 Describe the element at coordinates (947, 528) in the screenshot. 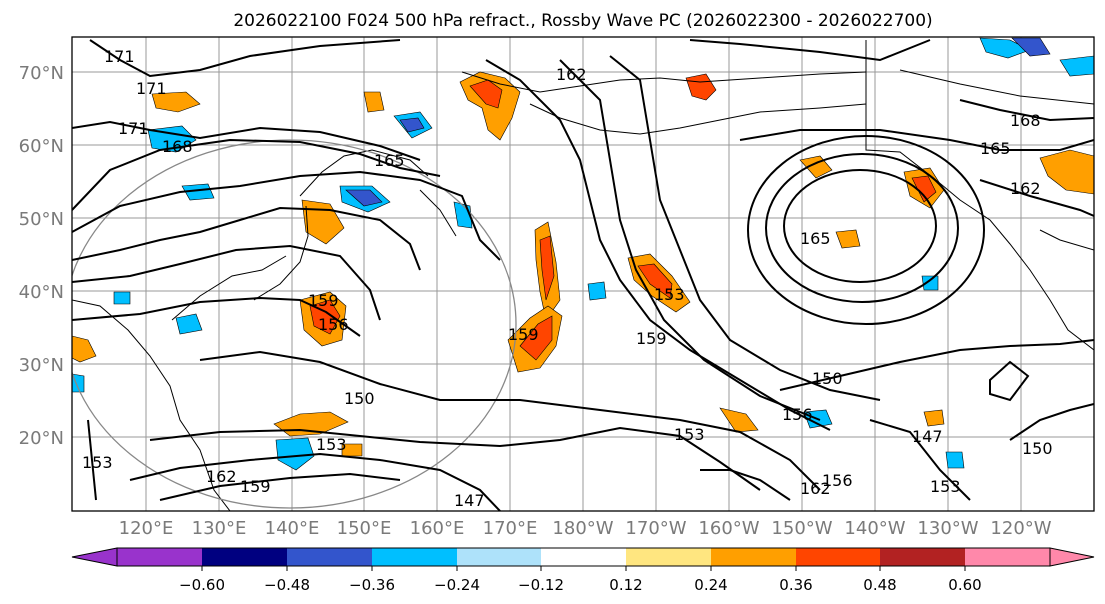

I see `lon-label: 130°W` at that location.